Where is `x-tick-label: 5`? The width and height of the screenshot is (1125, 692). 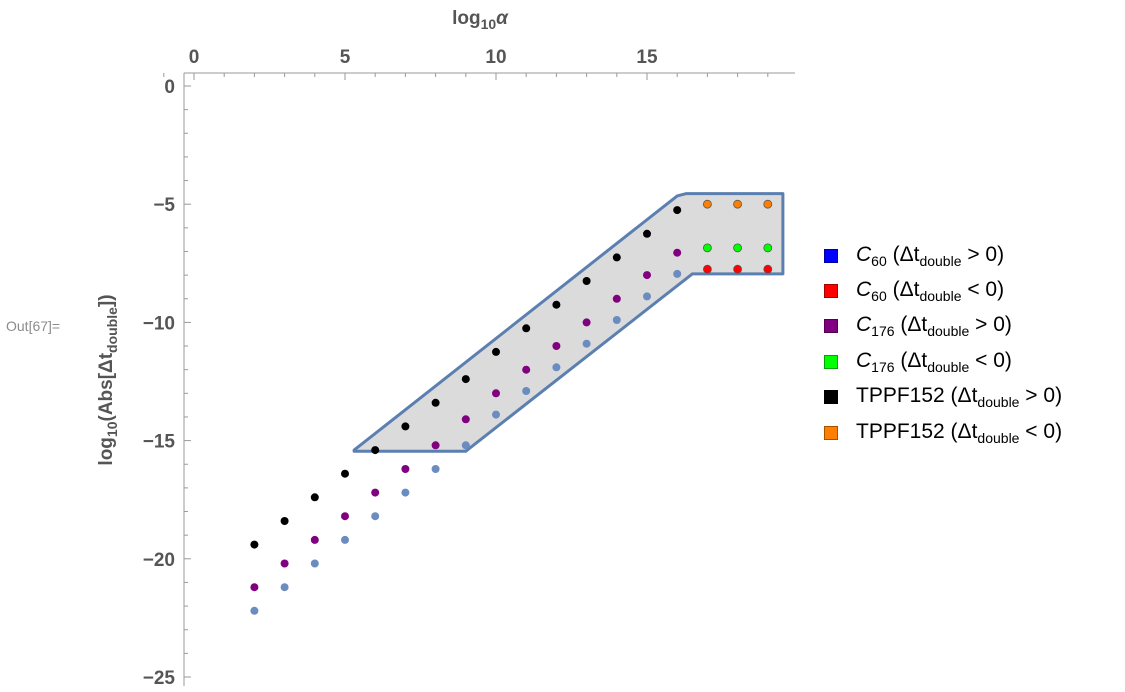
x-tick-label: 5 is located at coordinates (345, 57).